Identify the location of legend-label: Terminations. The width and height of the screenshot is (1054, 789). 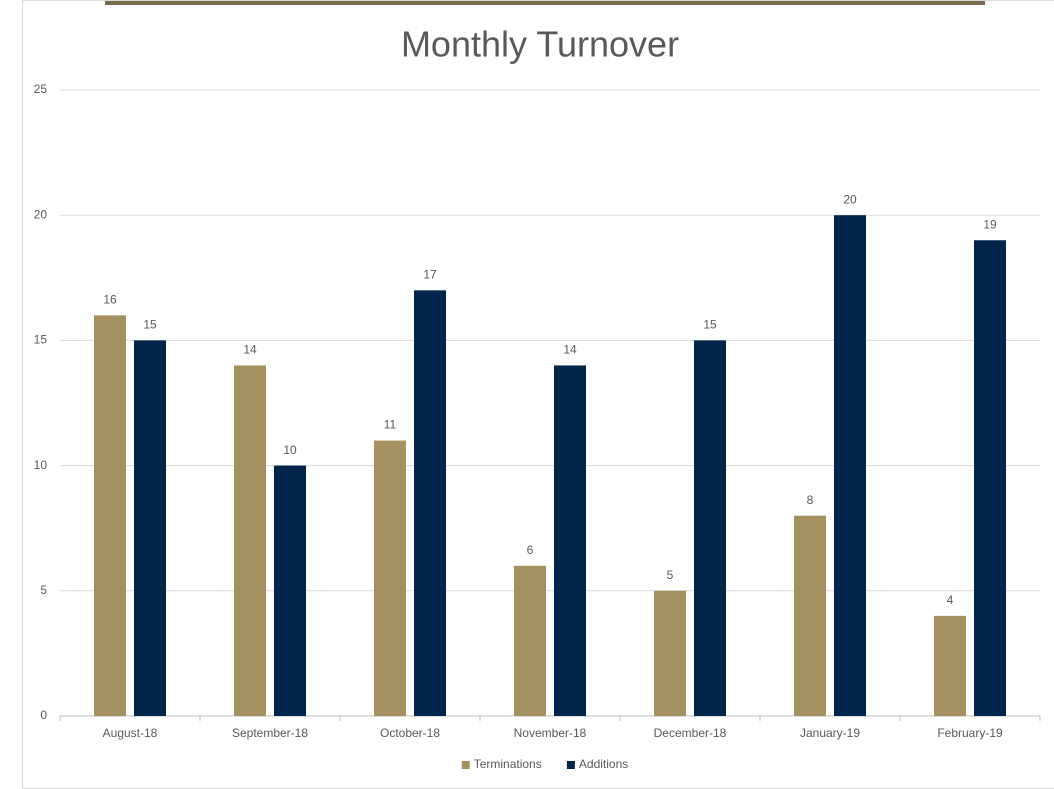
(508, 764).